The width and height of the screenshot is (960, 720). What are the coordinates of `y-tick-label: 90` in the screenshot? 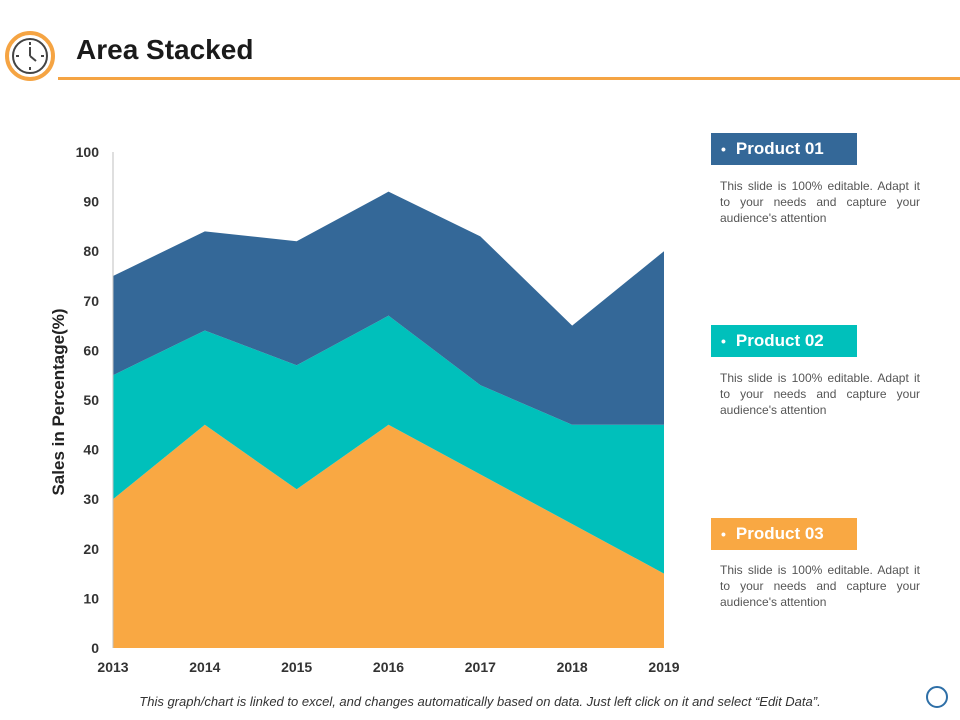 It's located at (91, 202).